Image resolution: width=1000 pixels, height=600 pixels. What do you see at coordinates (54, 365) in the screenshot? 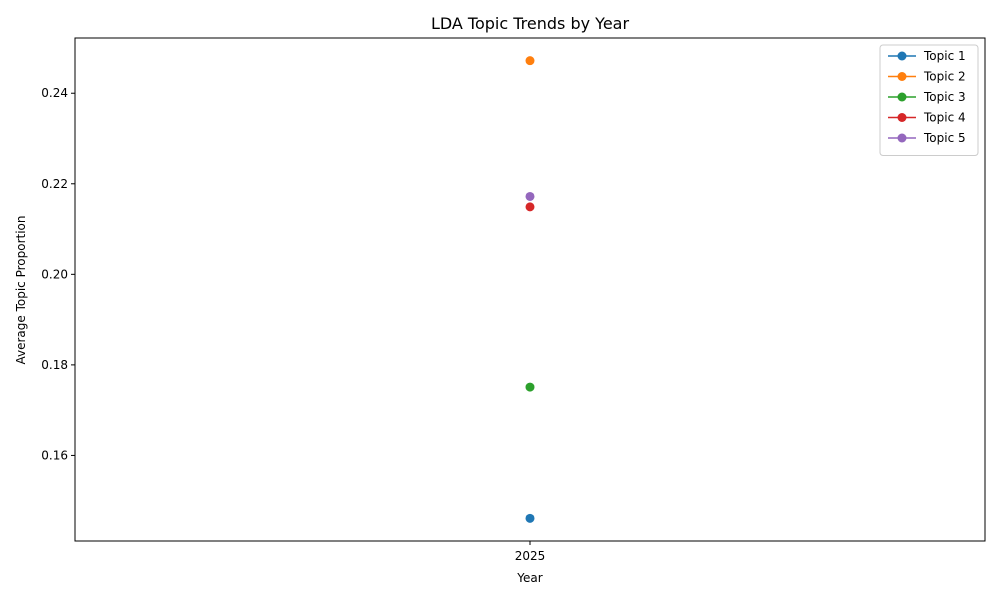
I see `y-tick-label: 0.18` at bounding box center [54, 365].